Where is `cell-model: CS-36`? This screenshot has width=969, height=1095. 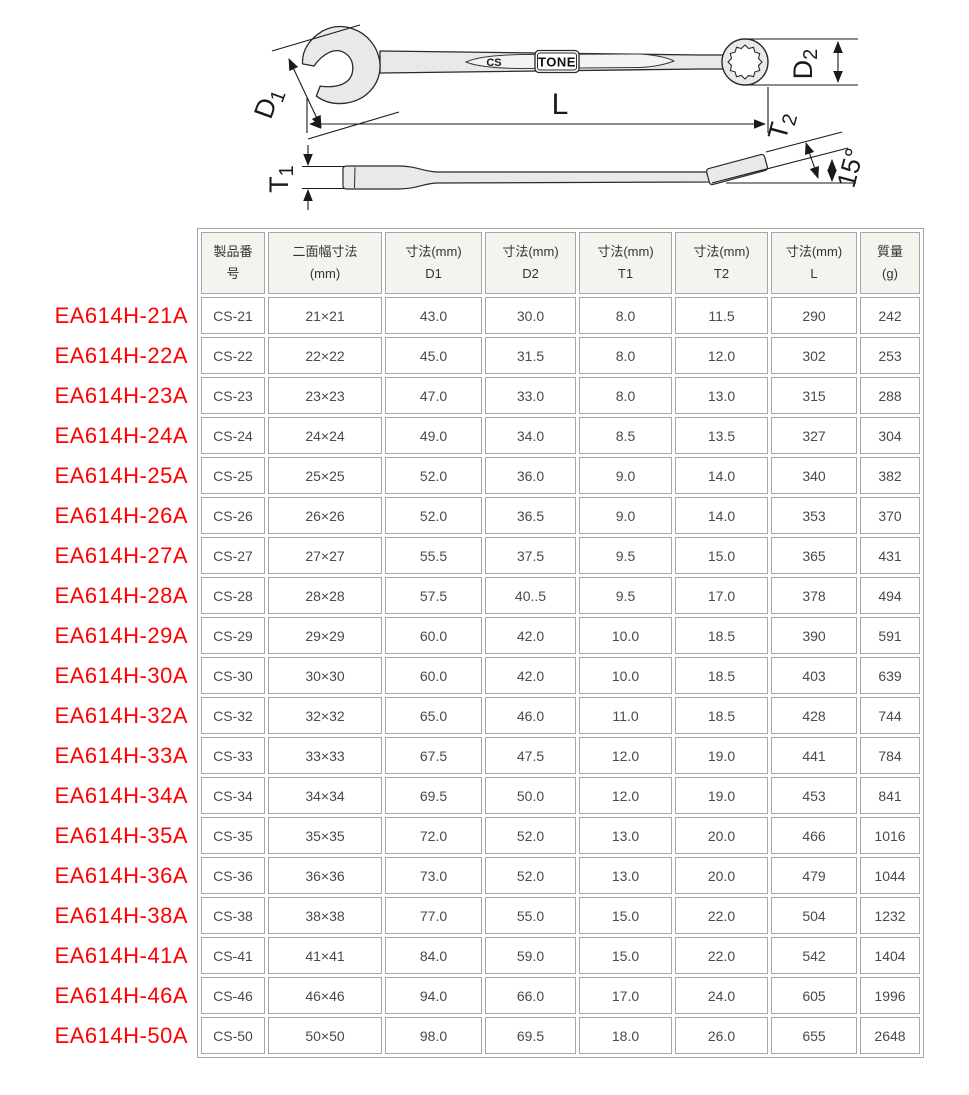
cell-model: CS-36 is located at coordinates (233, 875).